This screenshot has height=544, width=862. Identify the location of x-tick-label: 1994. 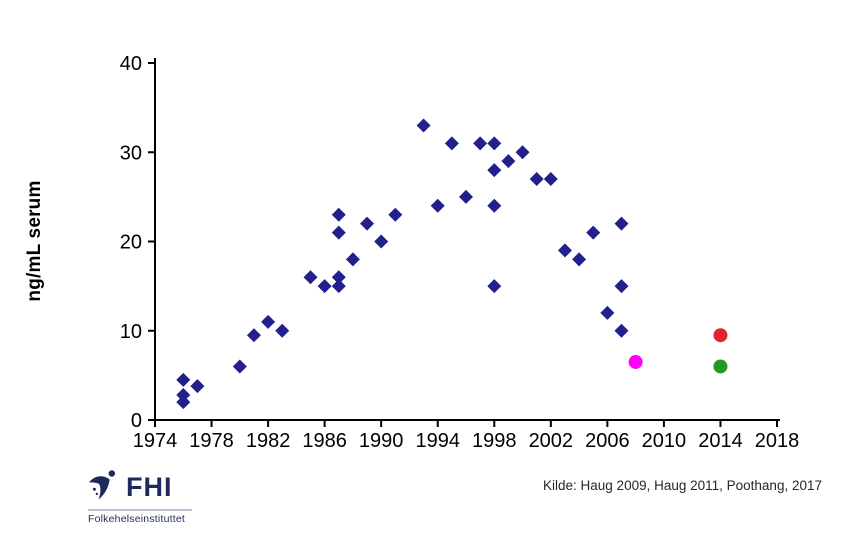
(437, 441).